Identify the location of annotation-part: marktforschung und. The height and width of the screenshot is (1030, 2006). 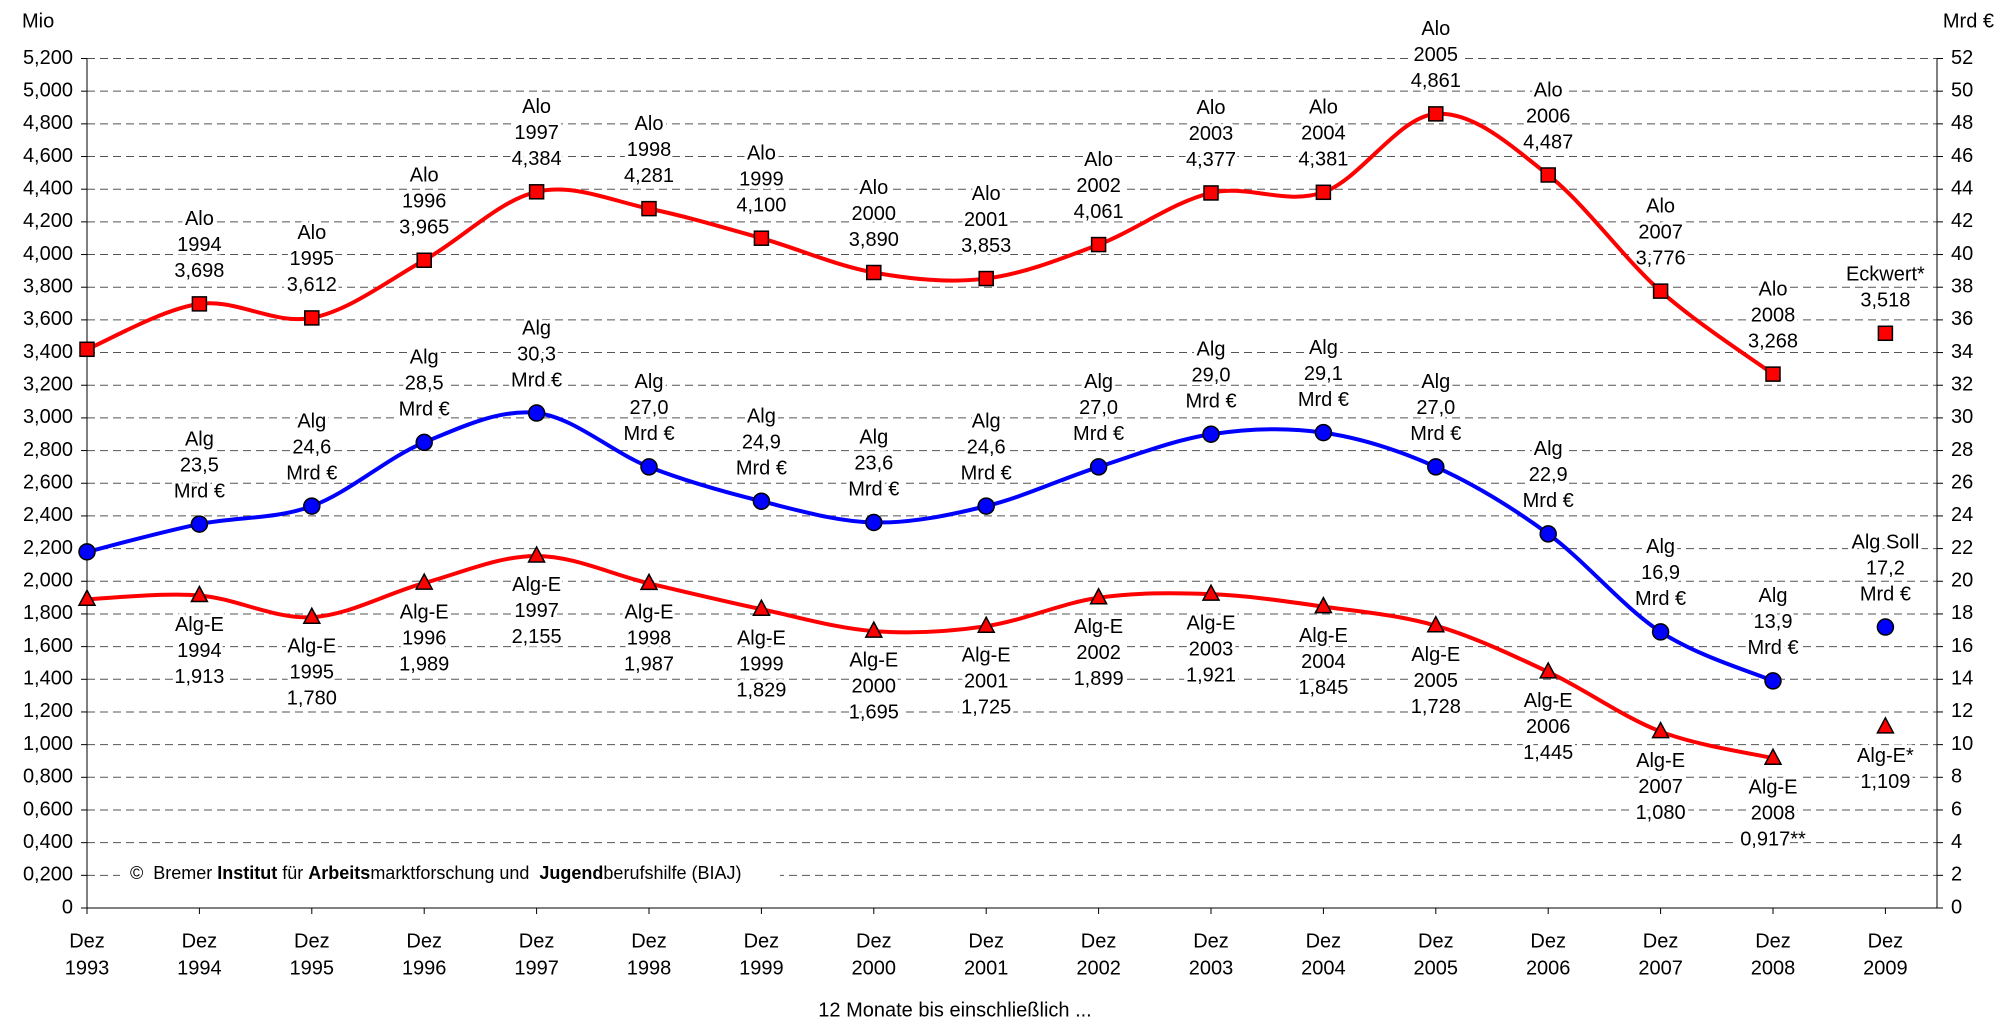
(454, 873).